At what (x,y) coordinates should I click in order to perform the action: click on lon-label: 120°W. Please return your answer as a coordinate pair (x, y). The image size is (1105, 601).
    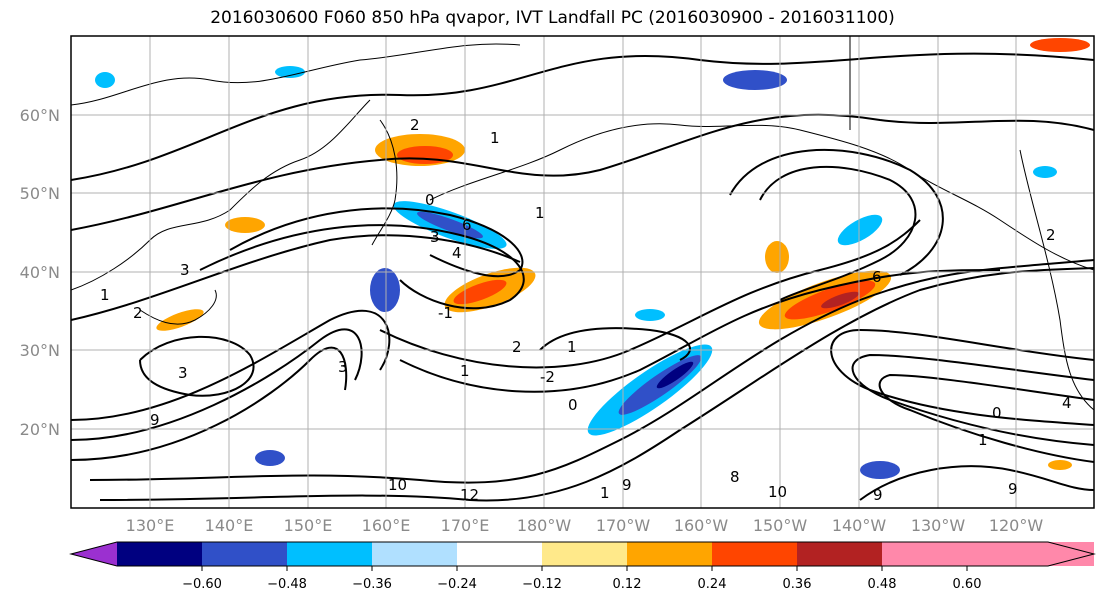
    Looking at the image, I should click on (1016, 525).